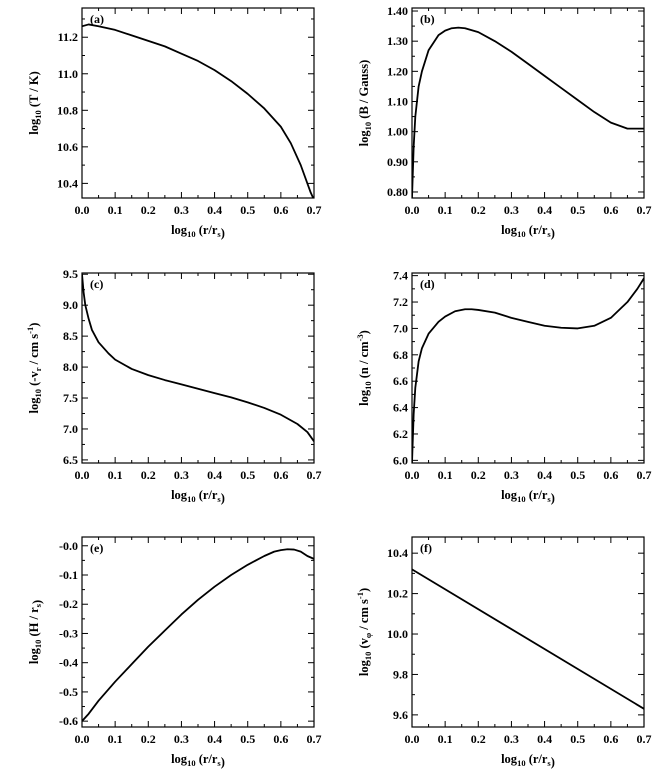 The width and height of the screenshot is (672, 778). Describe the element at coordinates (644, 739) in the screenshot. I see `x-tick-label-f-7: 0.7` at that location.